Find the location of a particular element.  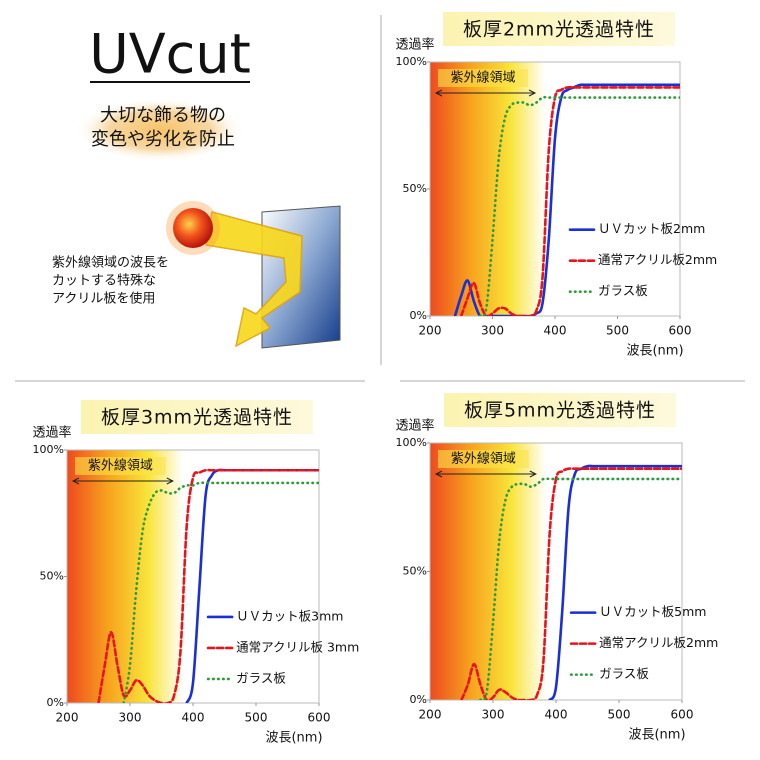

tagline: 大切な飾る物の is located at coordinates (163, 115).